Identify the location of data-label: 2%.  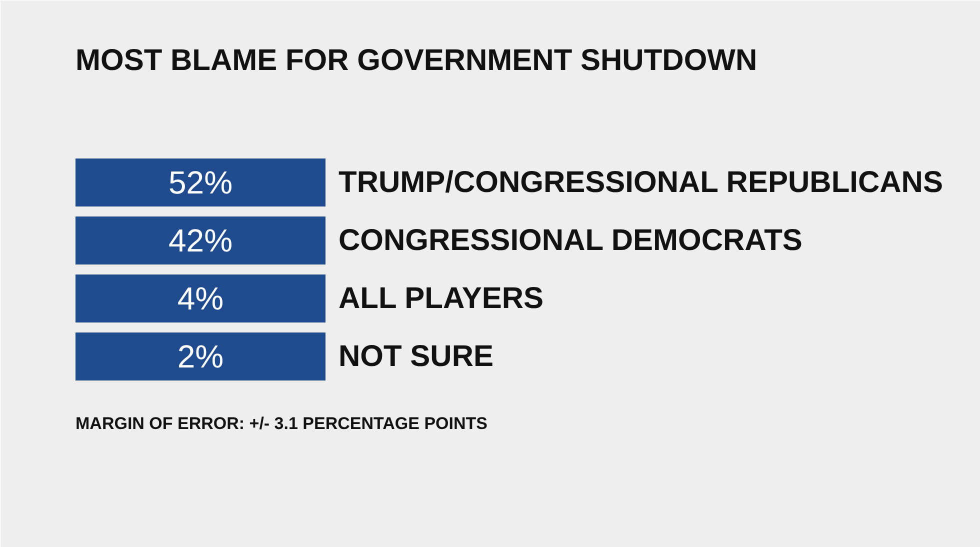
(200, 356).